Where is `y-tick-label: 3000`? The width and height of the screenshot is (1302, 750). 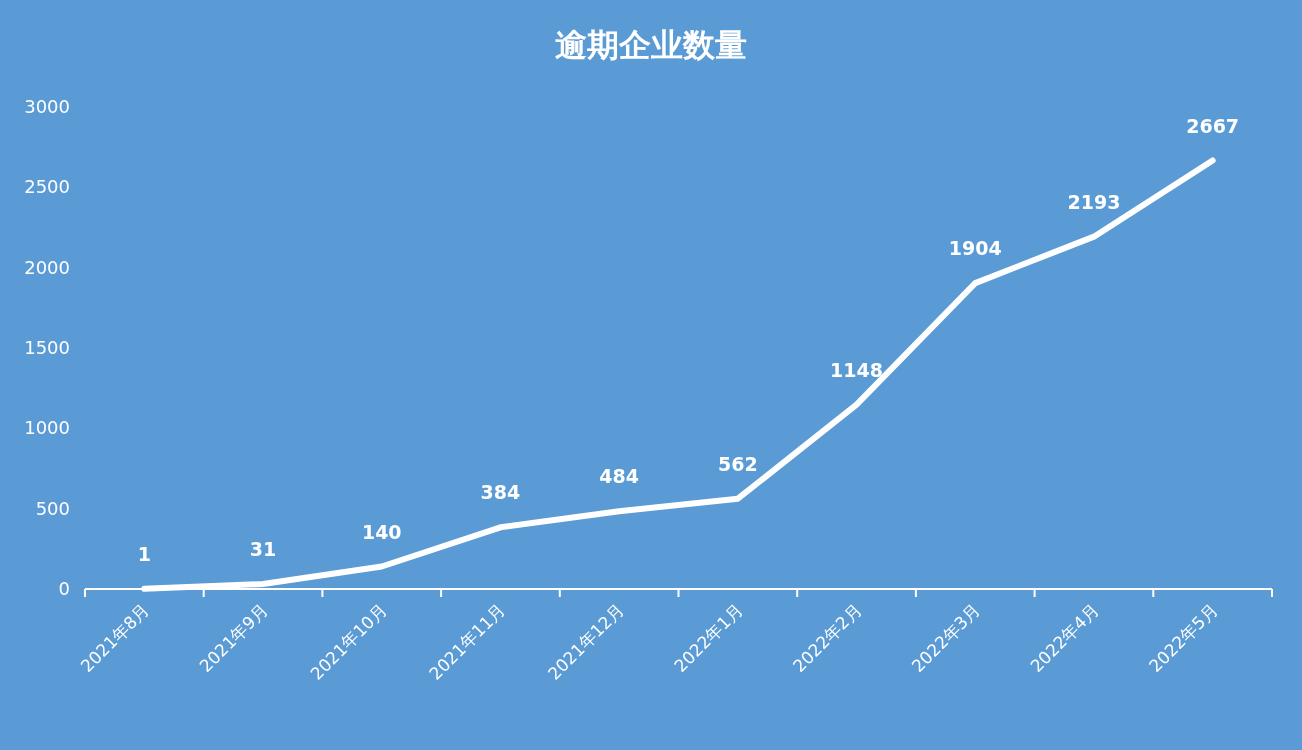
y-tick-label: 3000 is located at coordinates (47, 106).